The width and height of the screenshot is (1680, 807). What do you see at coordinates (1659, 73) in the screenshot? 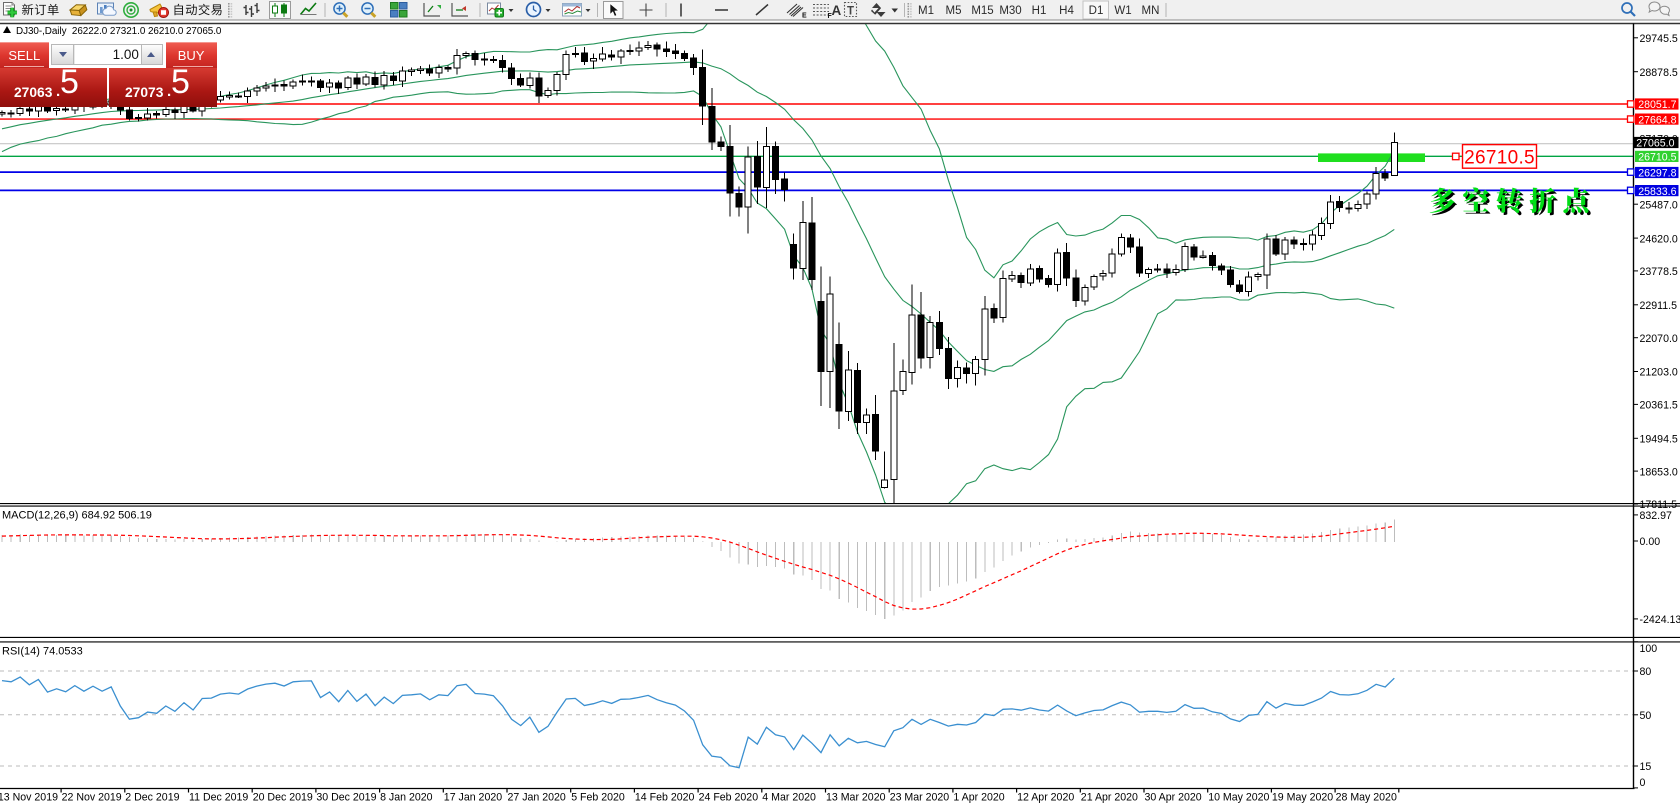
I see `svg-text: 28878.5` at bounding box center [1659, 73].